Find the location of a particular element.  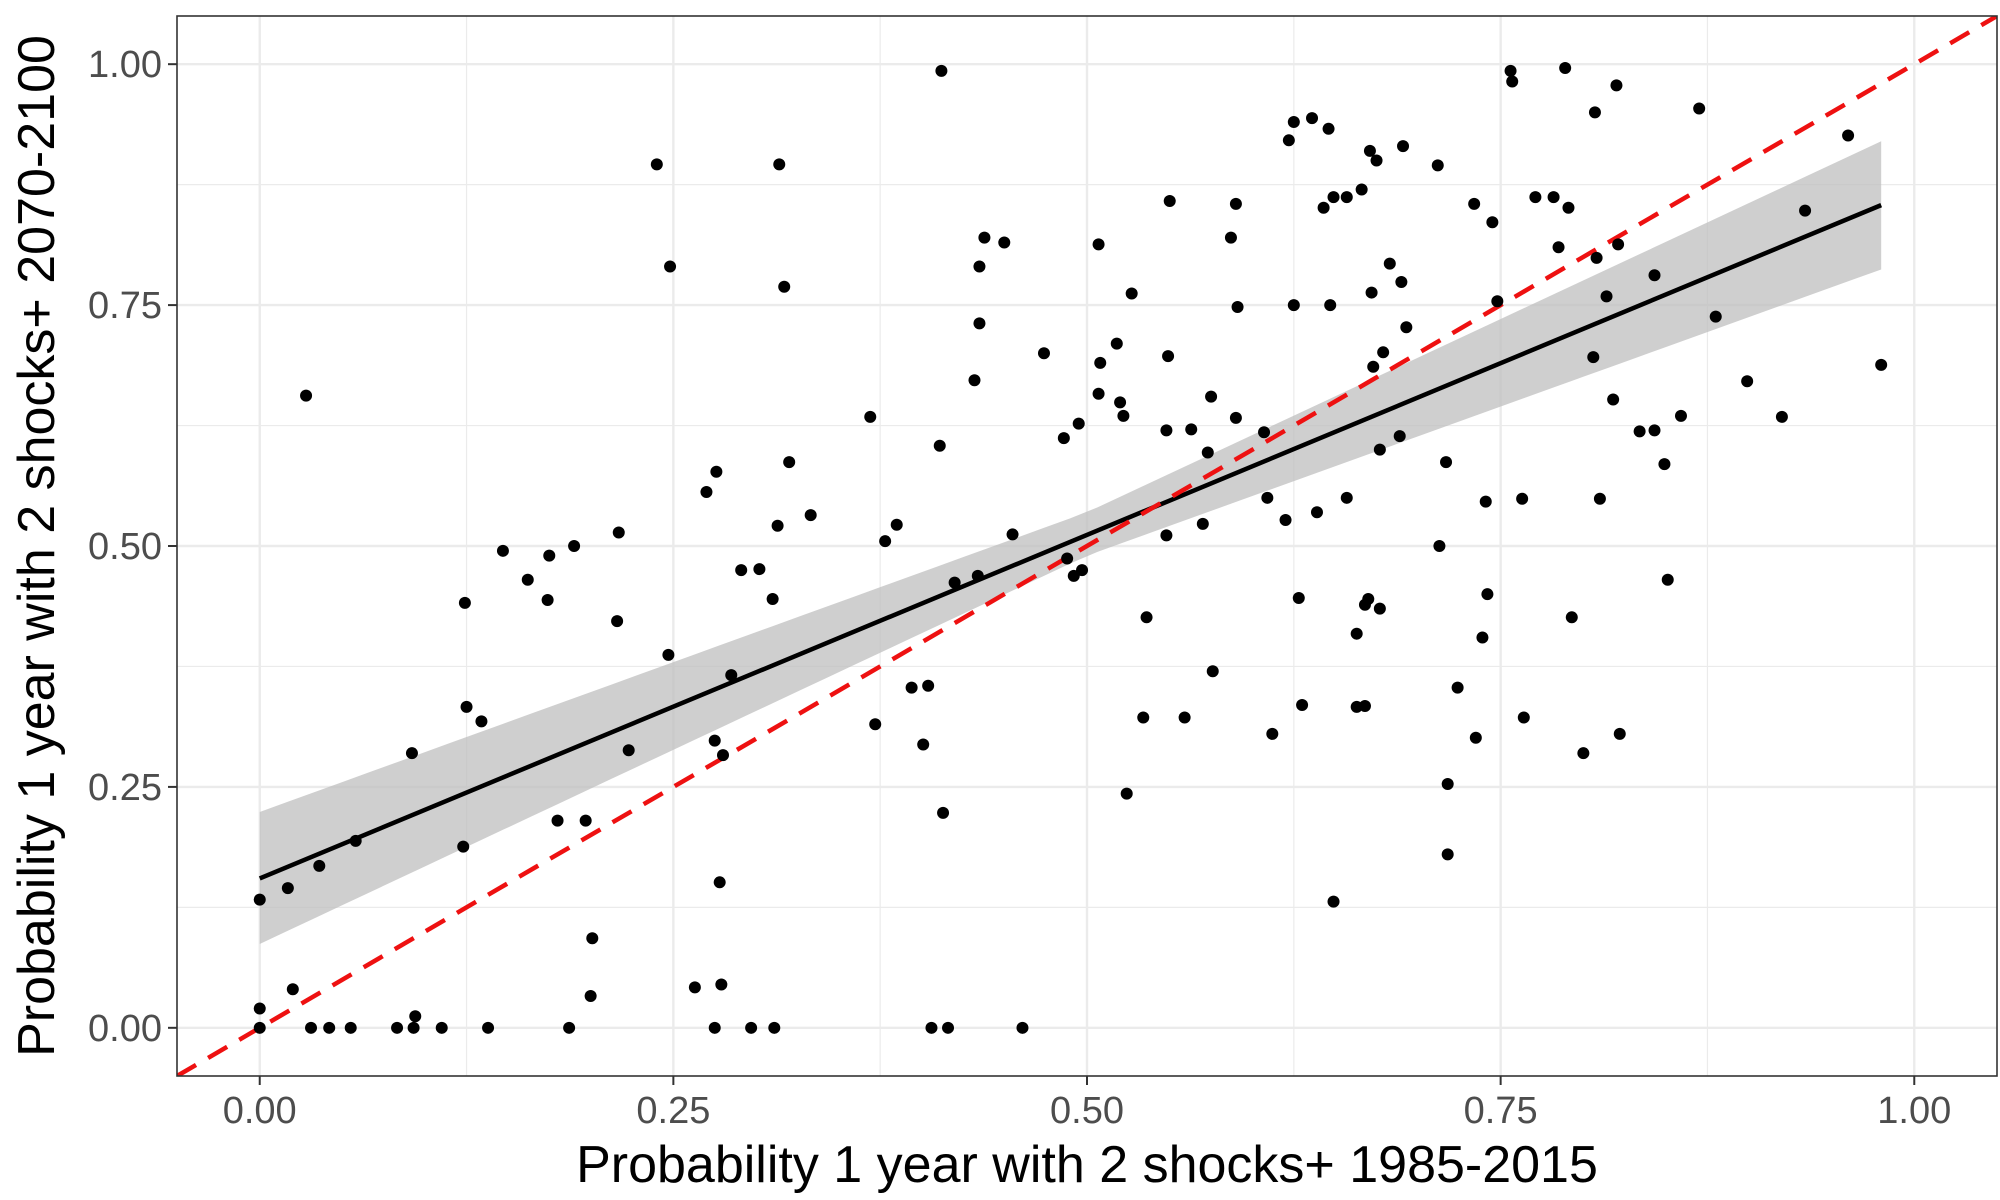

y-tick-label: 0.00 is located at coordinates (125, 1029).